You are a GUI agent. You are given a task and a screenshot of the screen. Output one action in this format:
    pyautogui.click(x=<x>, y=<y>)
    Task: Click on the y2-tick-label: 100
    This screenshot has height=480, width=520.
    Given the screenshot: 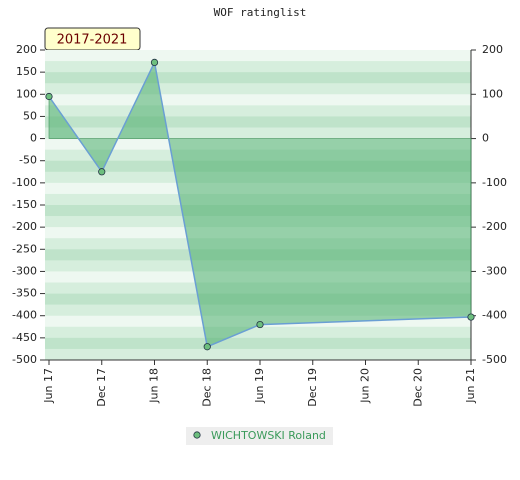 What is the action you would take?
    pyautogui.click(x=492, y=93)
    